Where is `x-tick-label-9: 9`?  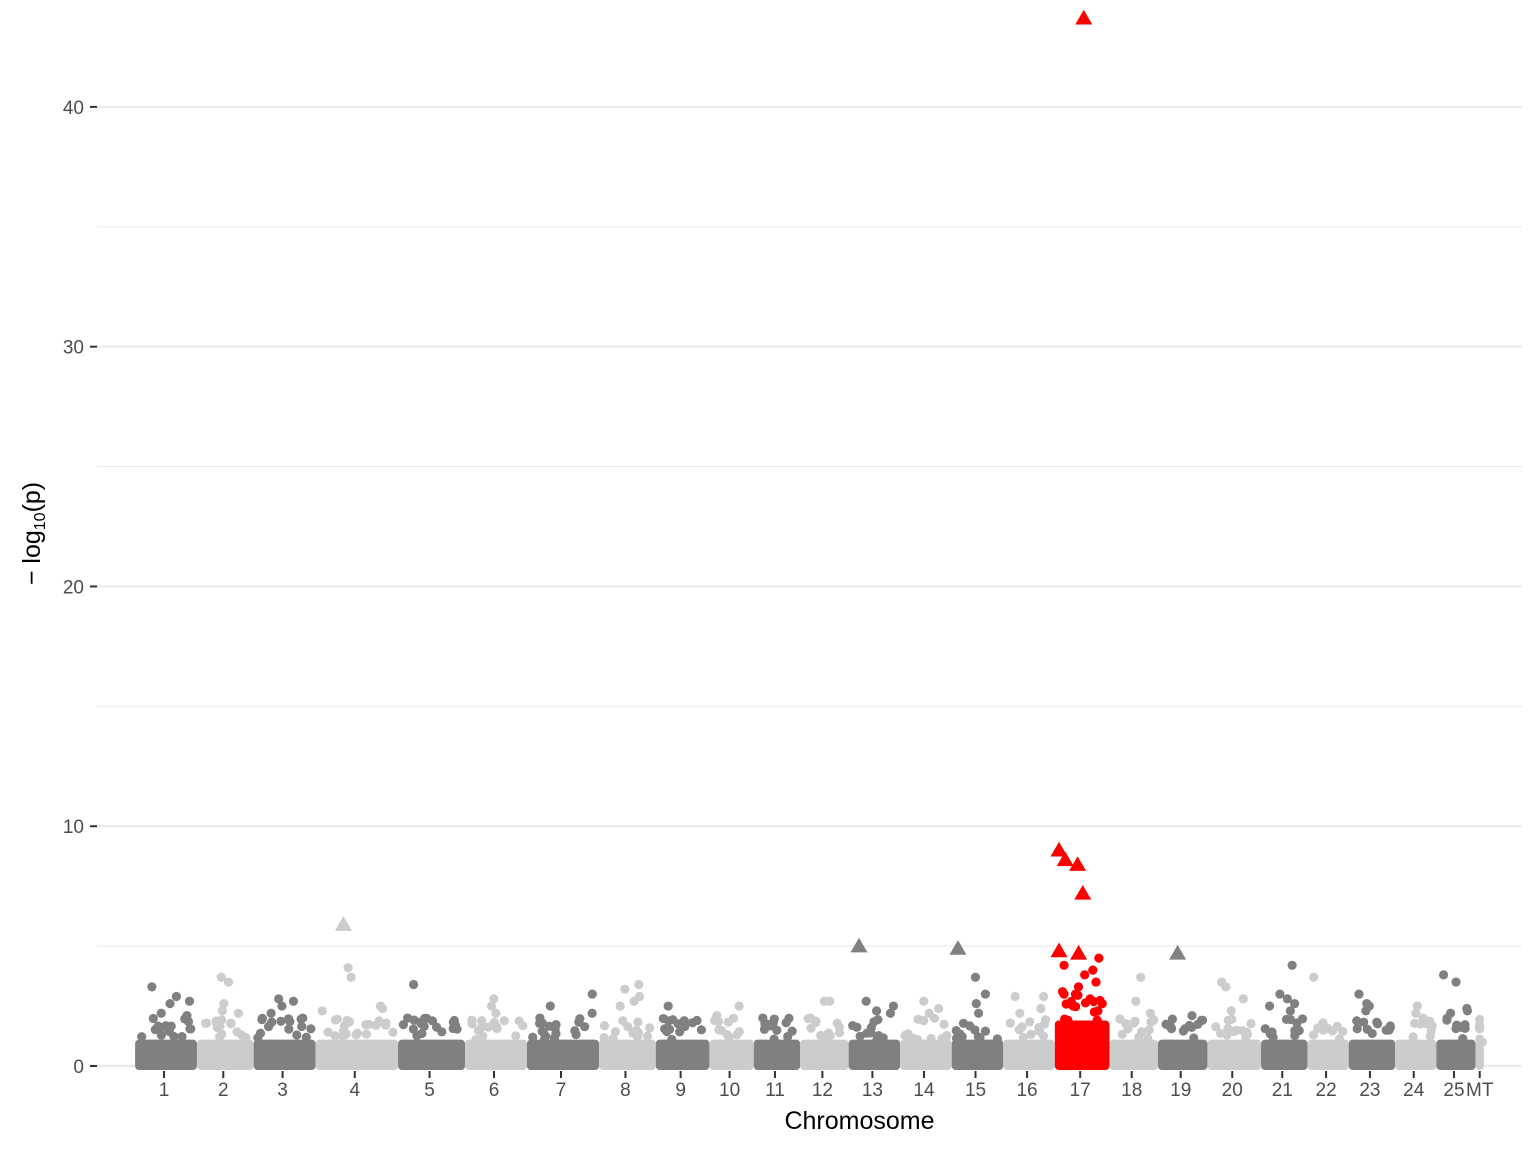 x-tick-label-9: 9 is located at coordinates (680, 1090).